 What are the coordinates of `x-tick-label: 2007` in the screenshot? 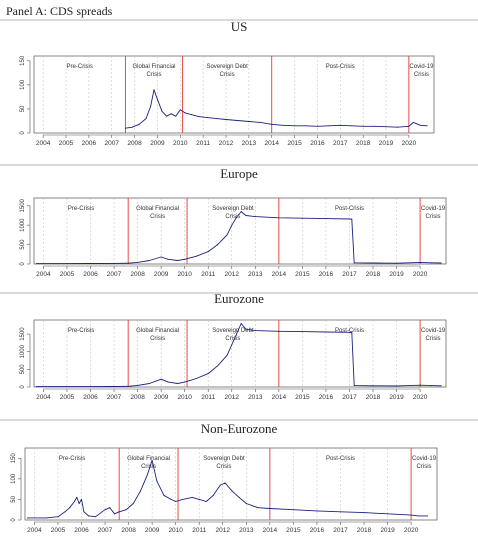 It's located at (114, 397).